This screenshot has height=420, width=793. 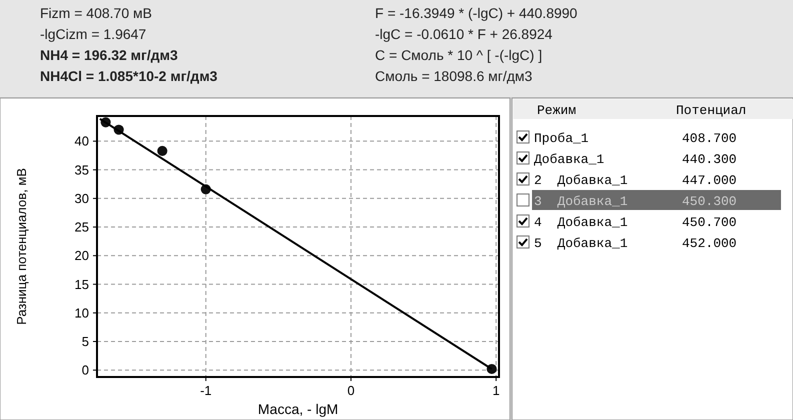 What do you see at coordinates (85, 342) in the screenshot?
I see `y-tick-label: 5` at bounding box center [85, 342].